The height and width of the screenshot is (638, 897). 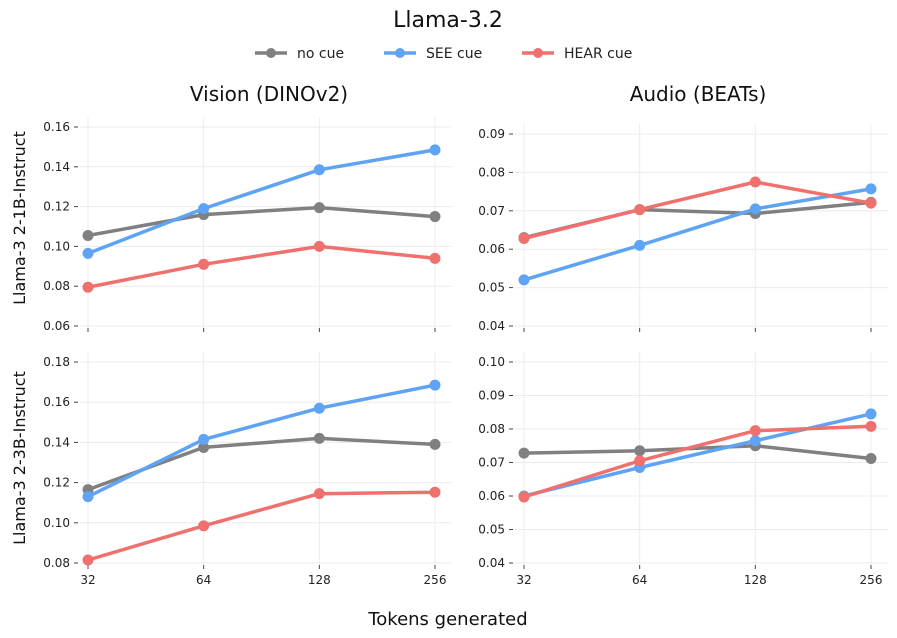 I want to click on legend-marker-see-cue, so click(x=400, y=53).